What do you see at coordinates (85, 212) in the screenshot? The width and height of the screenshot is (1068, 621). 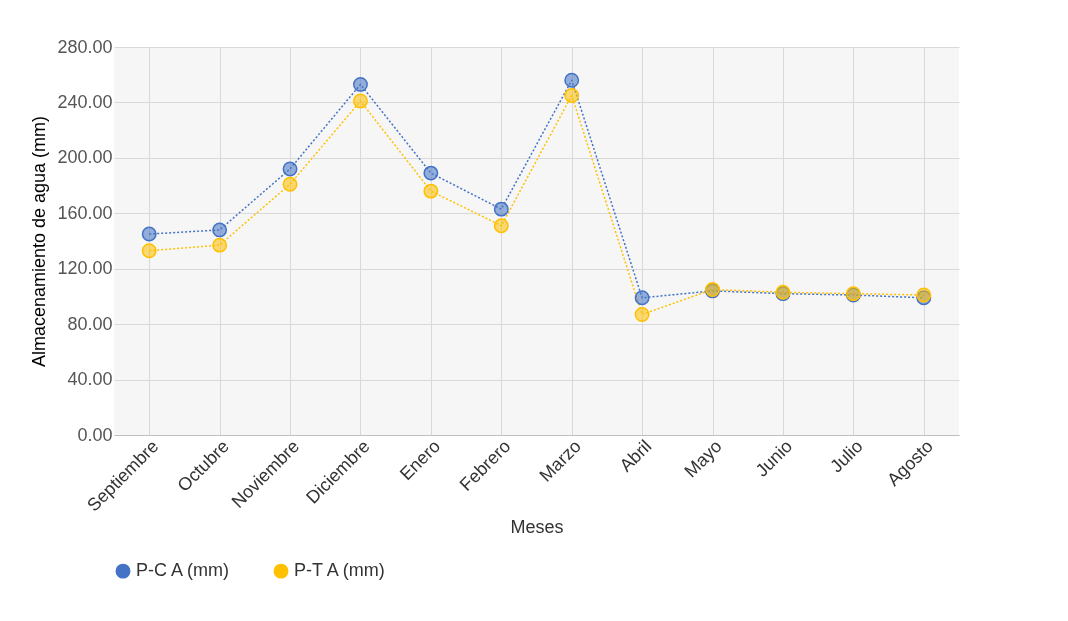 I see `y-tick-label: 160.00` at bounding box center [85, 212].